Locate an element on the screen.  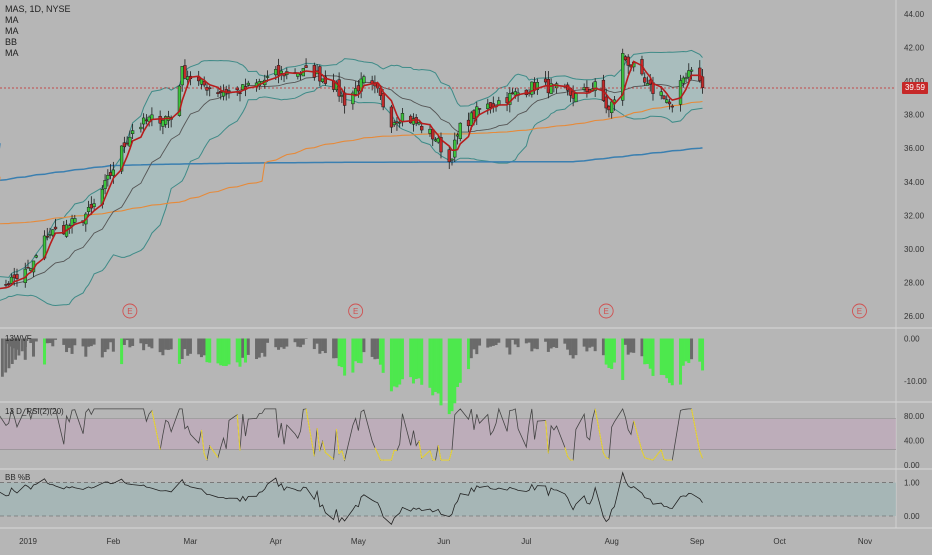
legend-ma-2: MA is located at coordinates (12, 31).